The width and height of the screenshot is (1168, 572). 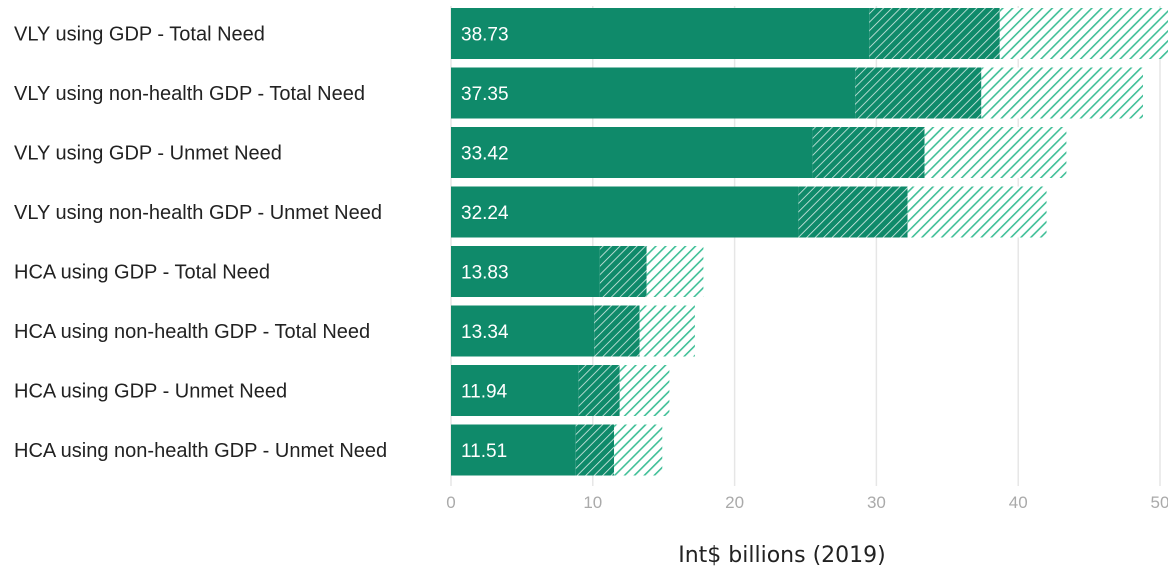 I want to click on x-tick-label: 20, so click(x=734, y=502).